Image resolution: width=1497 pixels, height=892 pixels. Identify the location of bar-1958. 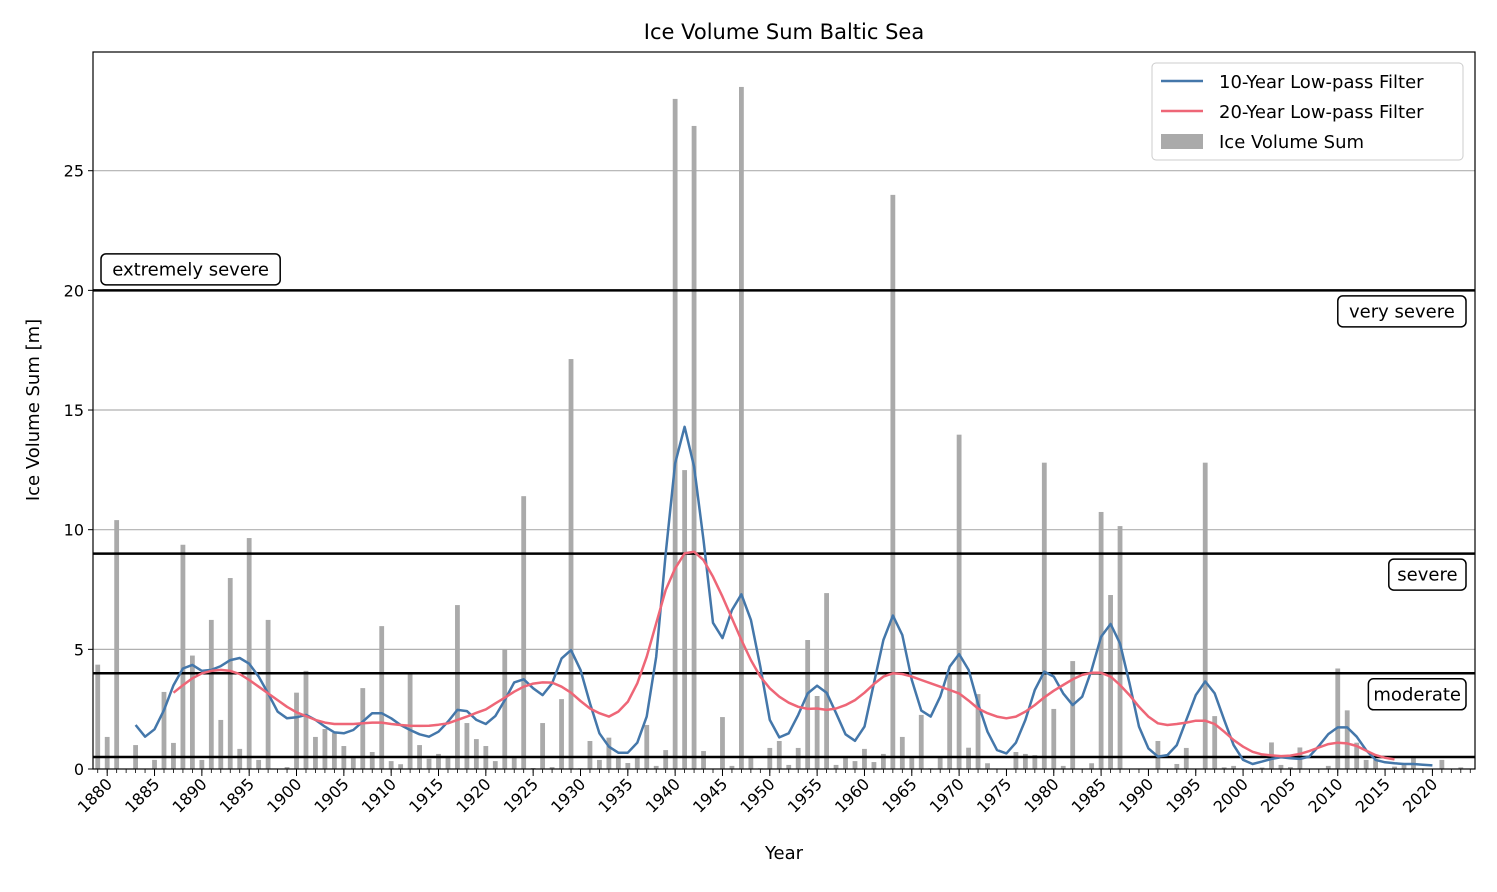
(845, 763).